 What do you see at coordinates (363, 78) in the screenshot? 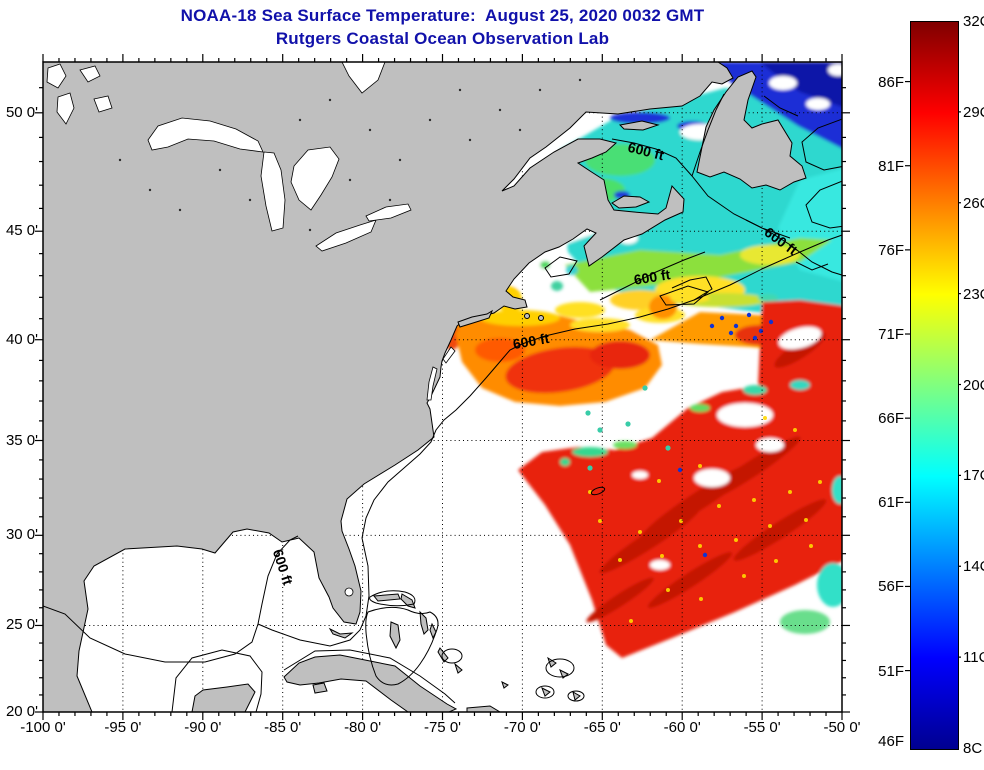
I see `james-bay` at bounding box center [363, 78].